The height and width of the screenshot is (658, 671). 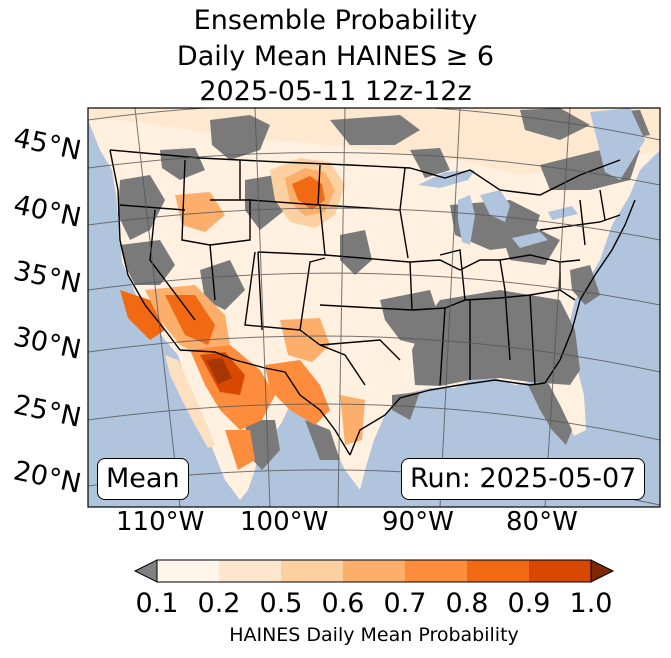 What do you see at coordinates (335, 56) in the screenshot?
I see `title-line-2: Daily Mean HAINES ≥ 6` at bounding box center [335, 56].